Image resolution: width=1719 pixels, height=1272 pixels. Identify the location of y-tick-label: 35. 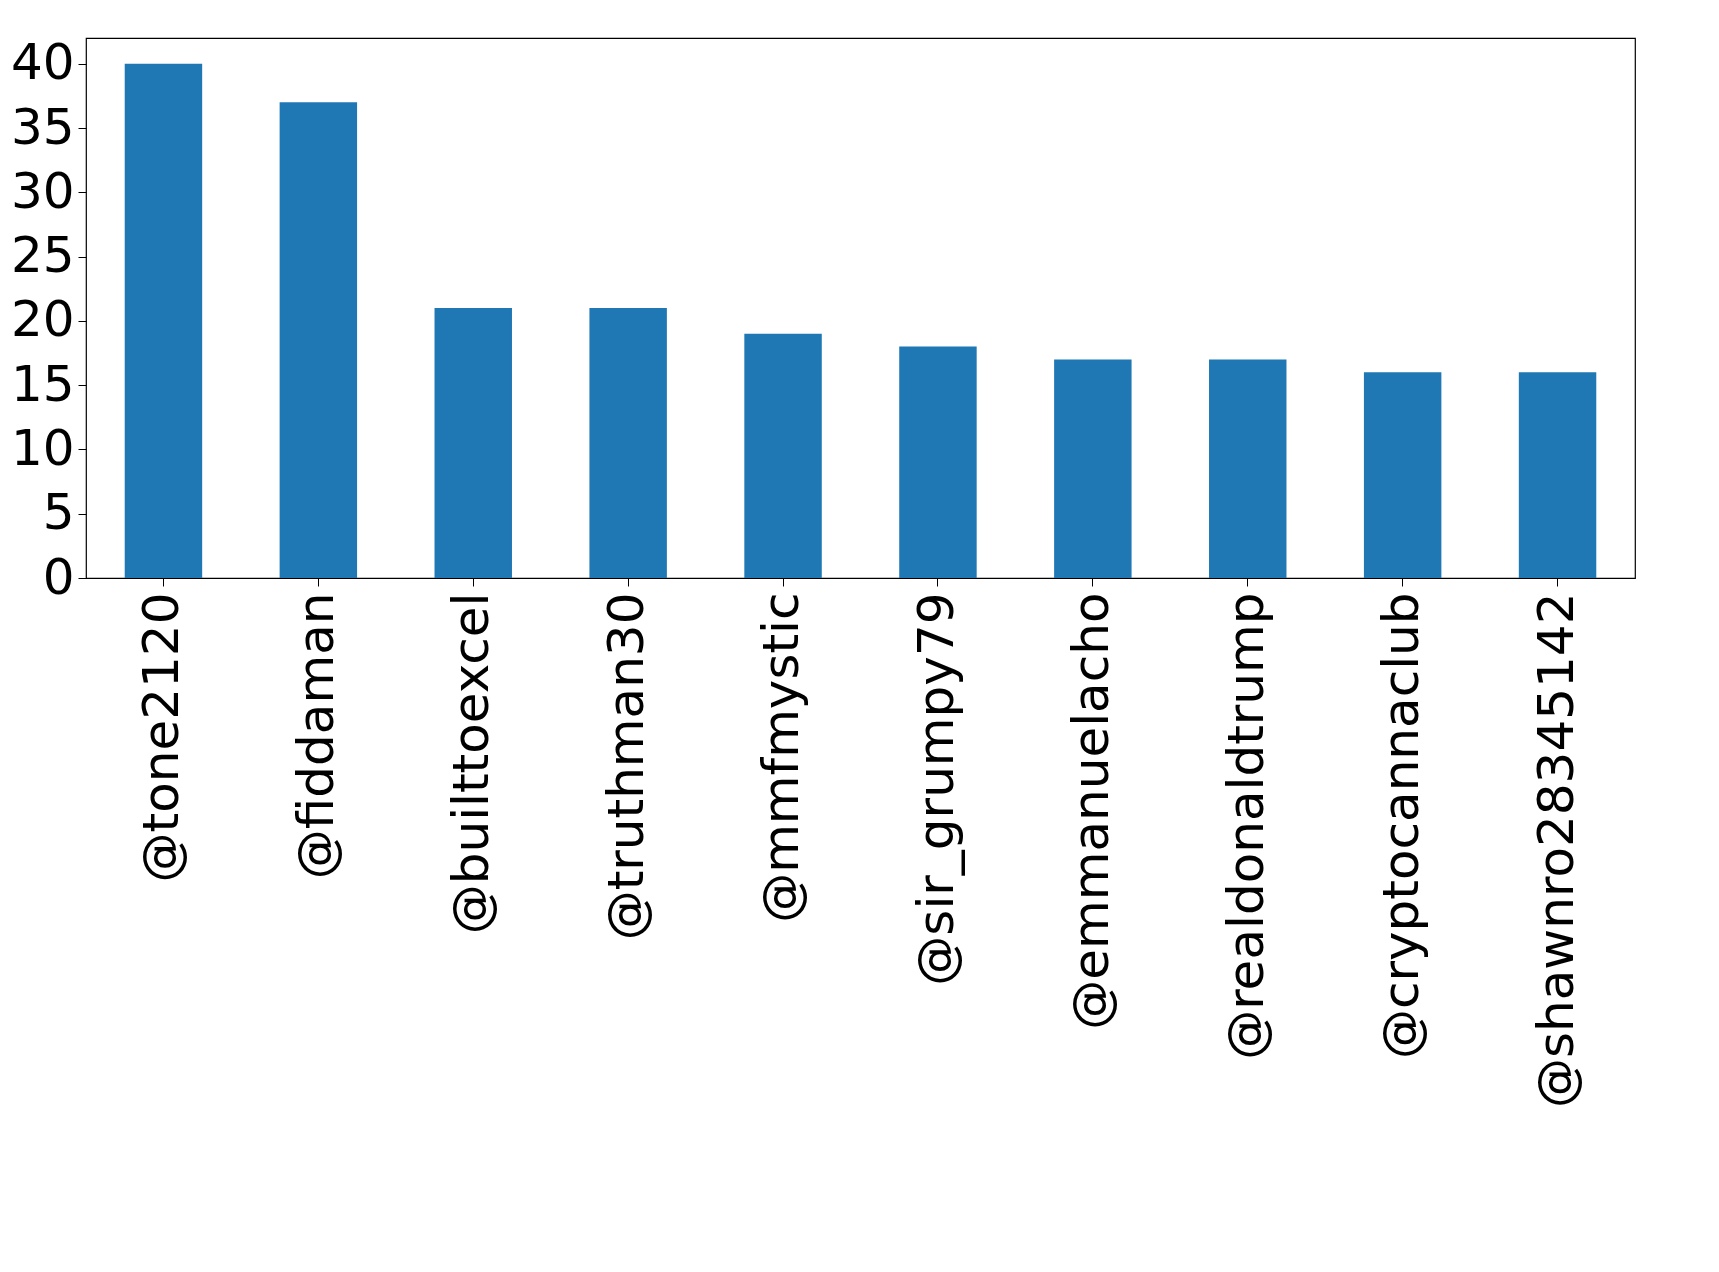
(42, 126).